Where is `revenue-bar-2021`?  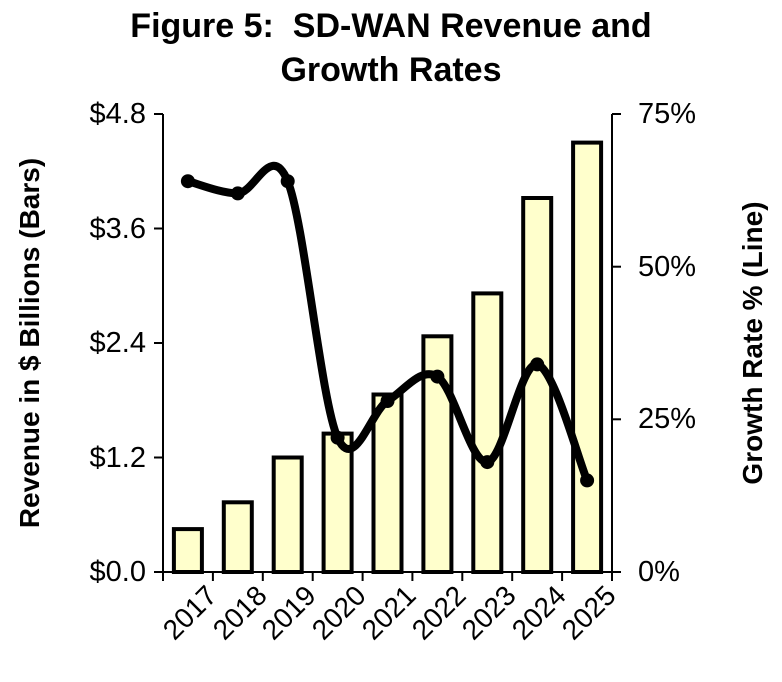 revenue-bar-2021 is located at coordinates (387, 483).